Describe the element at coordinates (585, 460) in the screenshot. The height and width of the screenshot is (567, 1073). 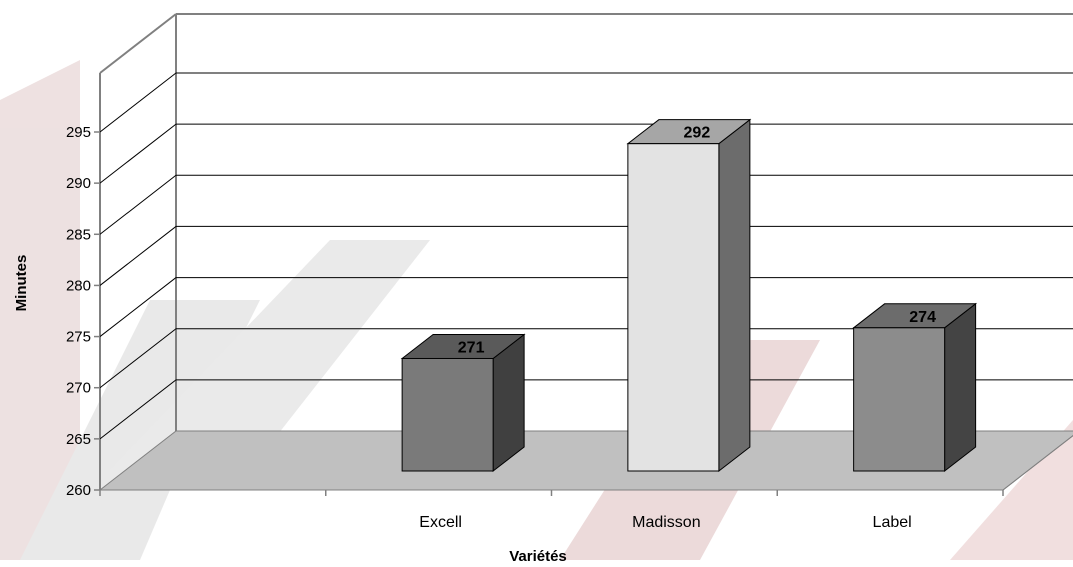
I see `chart-floor` at that location.